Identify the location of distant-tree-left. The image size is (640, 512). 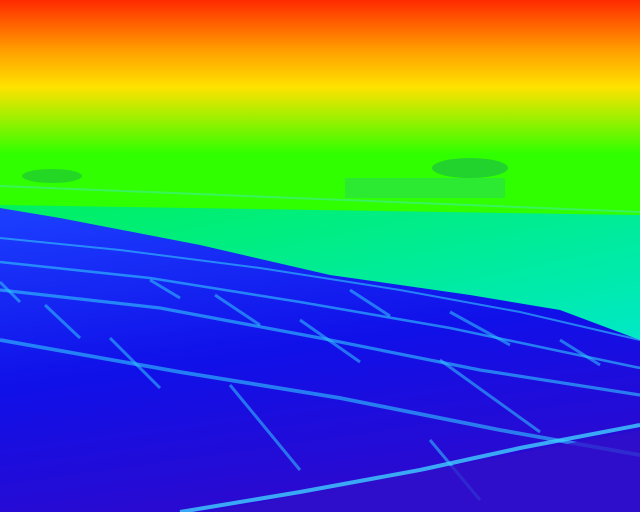
(52, 176).